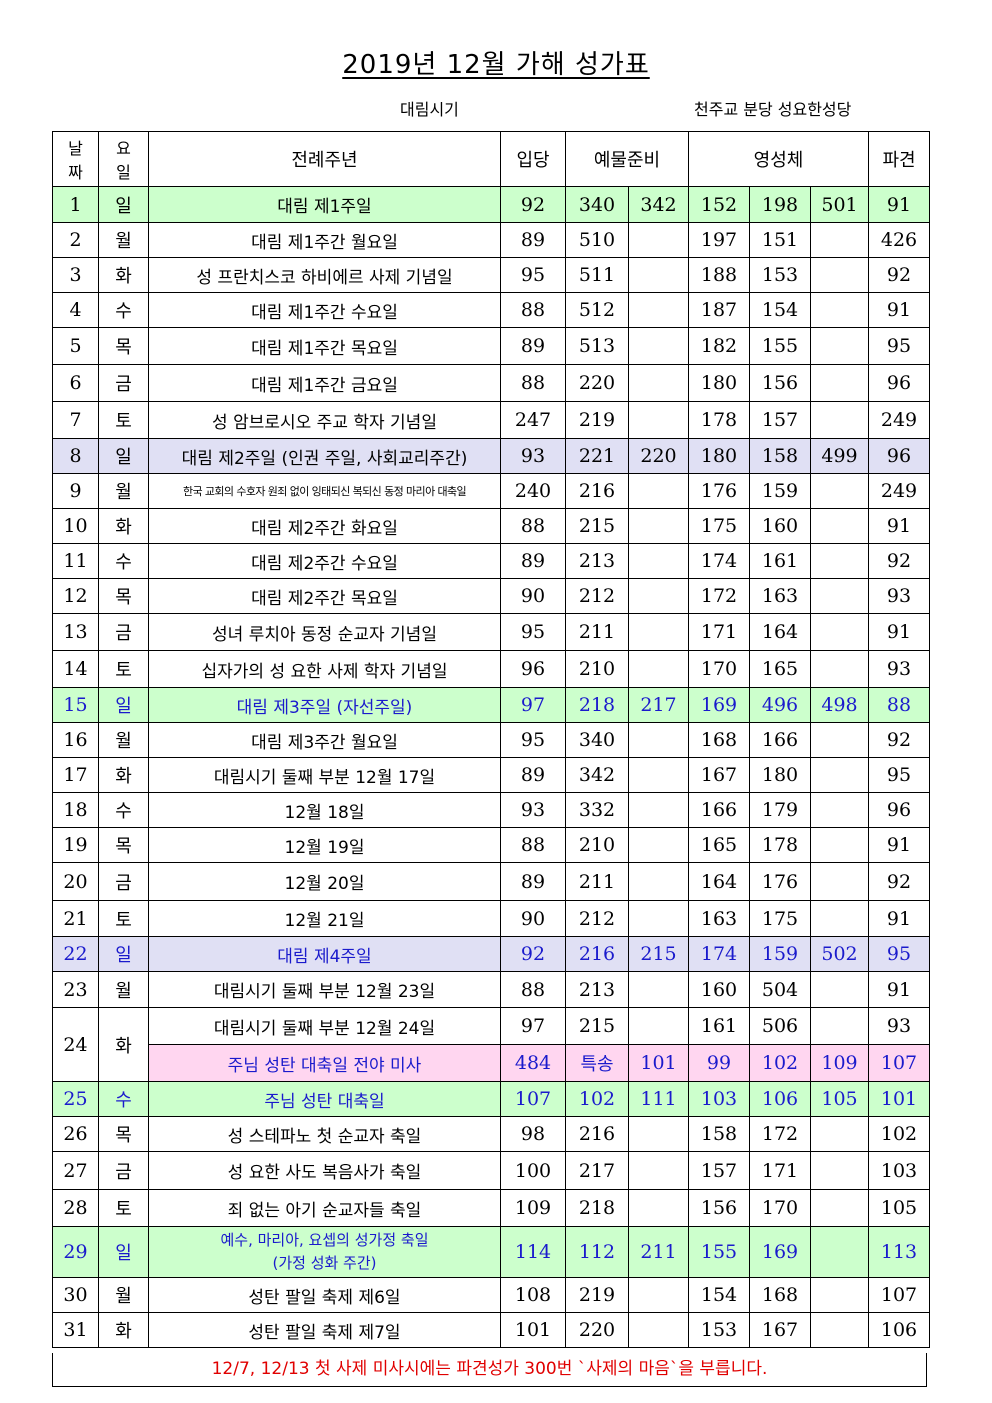 The image size is (992, 1403). What do you see at coordinates (597, 491) in the screenshot?
I see `offertory1-cell: 216` at bounding box center [597, 491].